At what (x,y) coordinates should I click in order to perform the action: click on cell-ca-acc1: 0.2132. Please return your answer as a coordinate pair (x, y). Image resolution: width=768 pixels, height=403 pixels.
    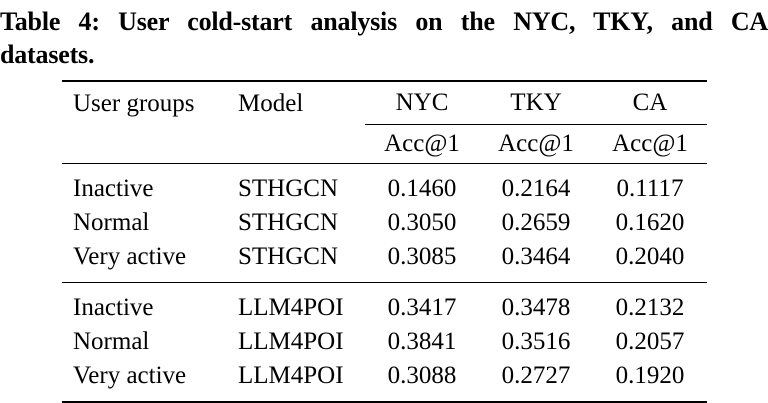
    Looking at the image, I should click on (650, 303).